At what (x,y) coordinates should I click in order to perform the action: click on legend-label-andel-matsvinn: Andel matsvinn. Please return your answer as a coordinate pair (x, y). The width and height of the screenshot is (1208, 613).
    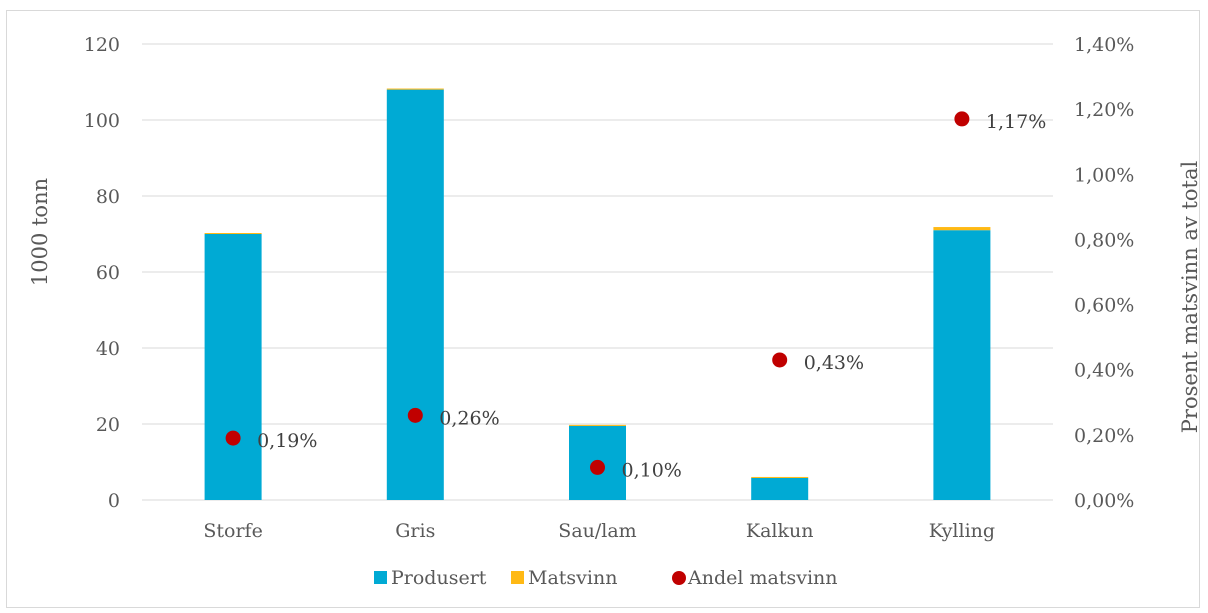
    Looking at the image, I should click on (762, 578).